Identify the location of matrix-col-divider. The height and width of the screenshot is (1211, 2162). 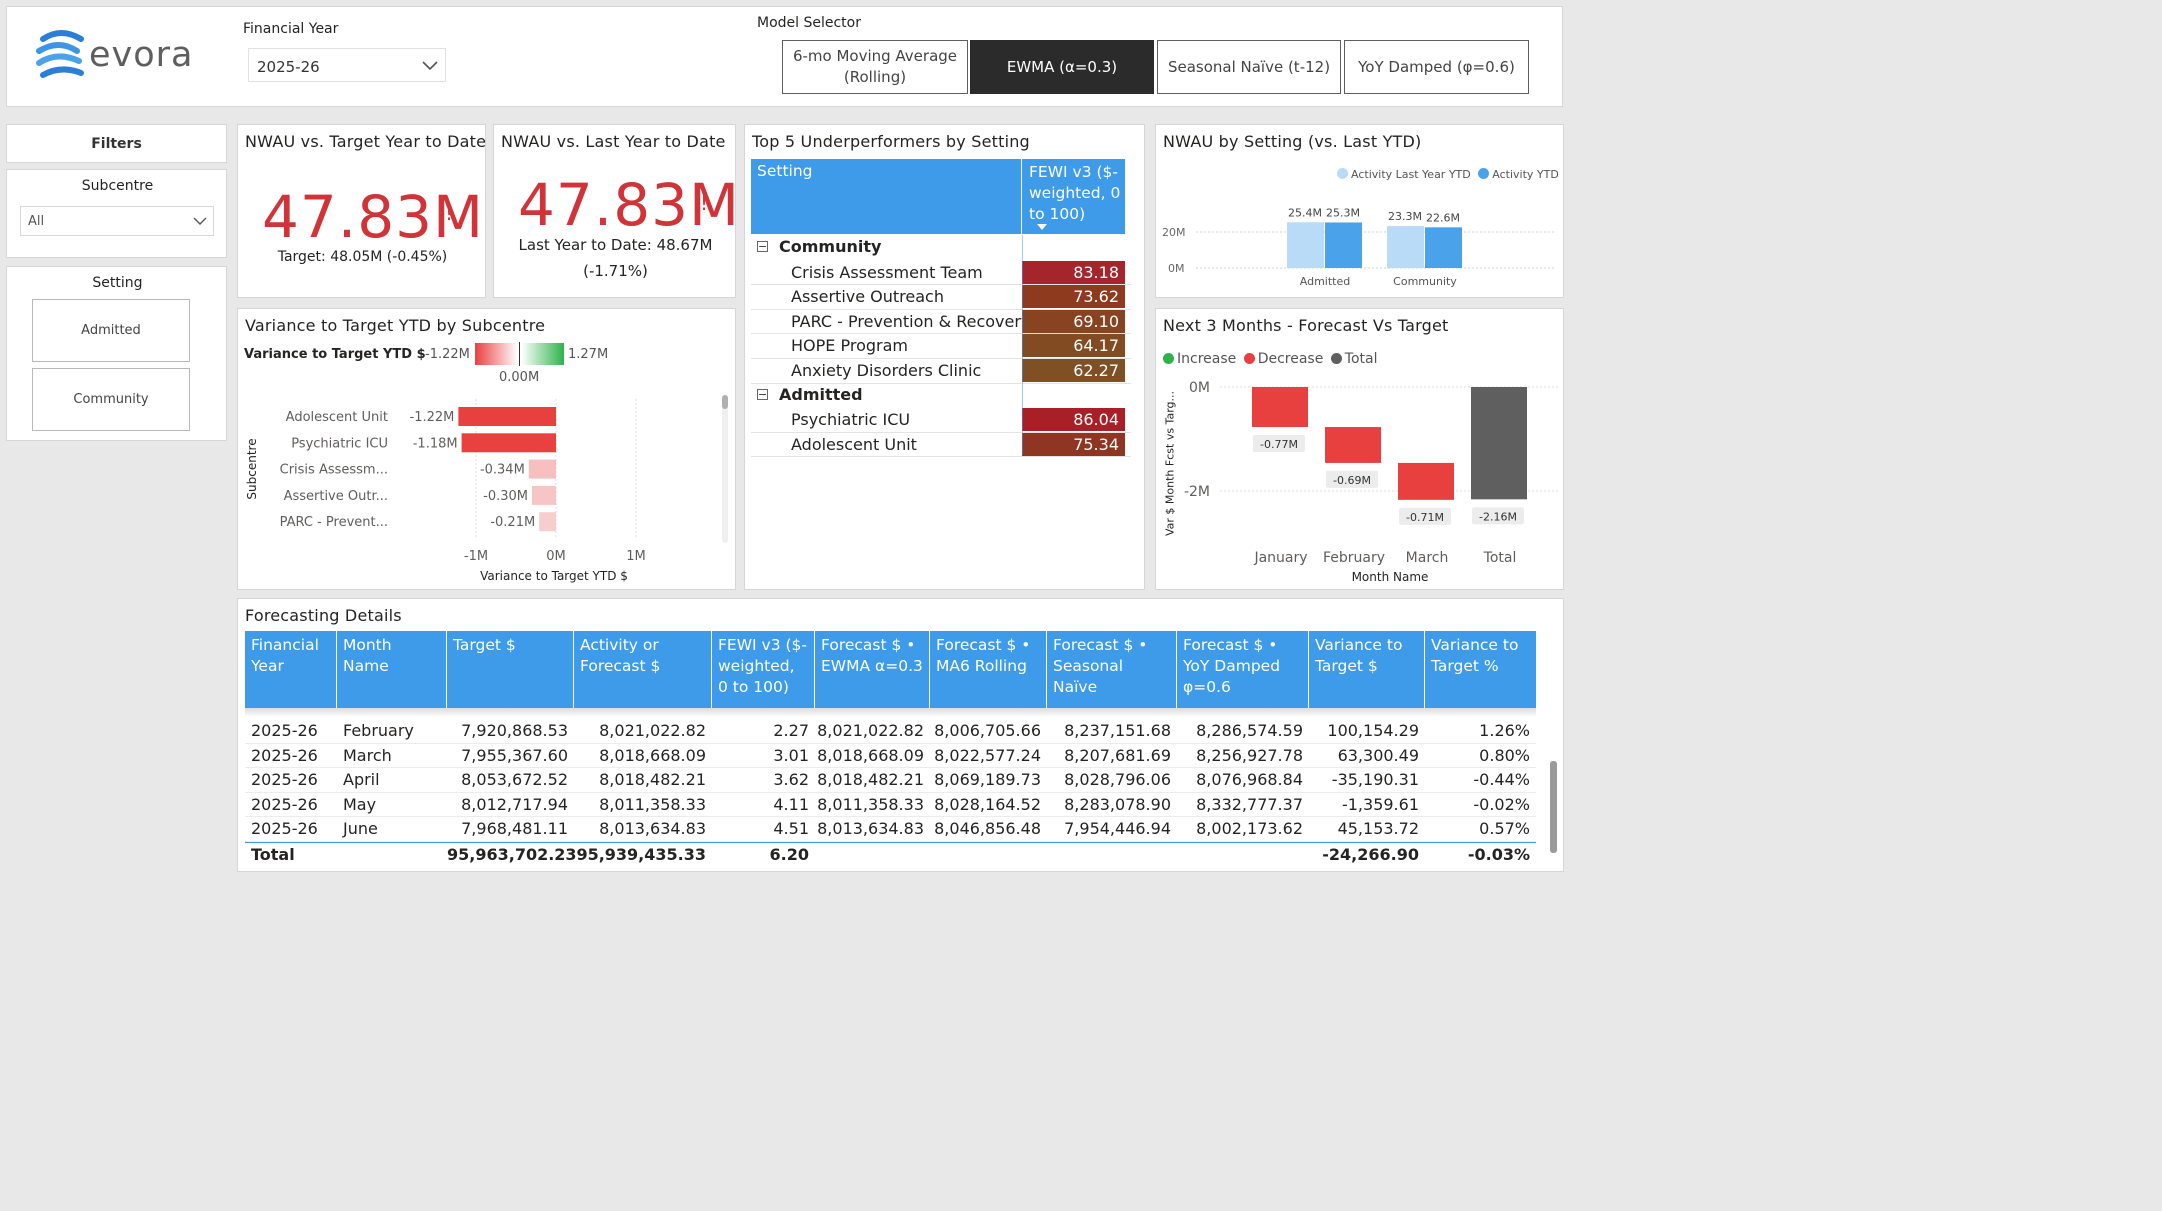
(1022, 345).